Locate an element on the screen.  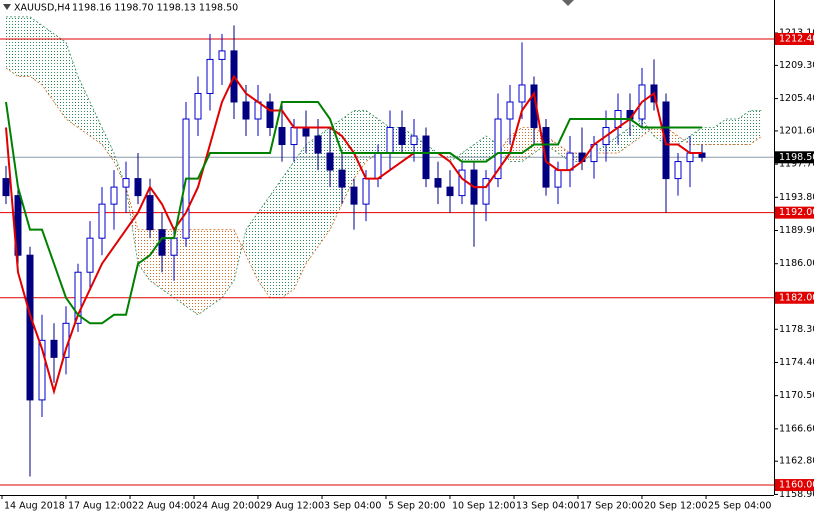
chart-title: XAUUSD,H4 is located at coordinates (42, 8).